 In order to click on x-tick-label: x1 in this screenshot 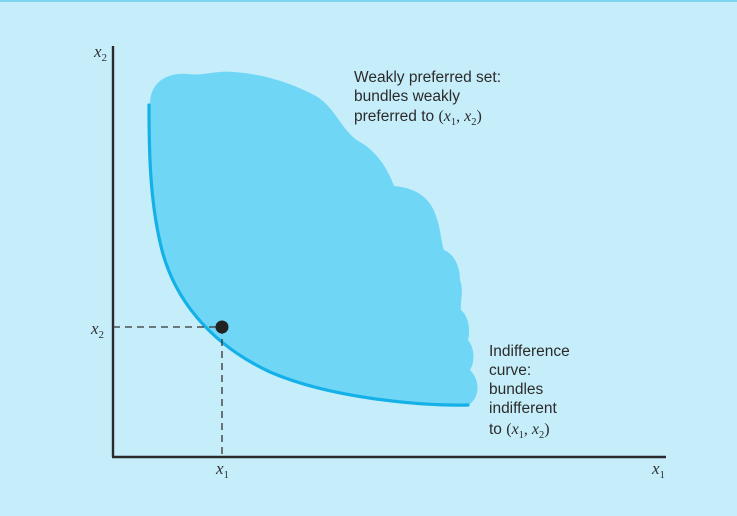, I will do `click(222, 470)`.